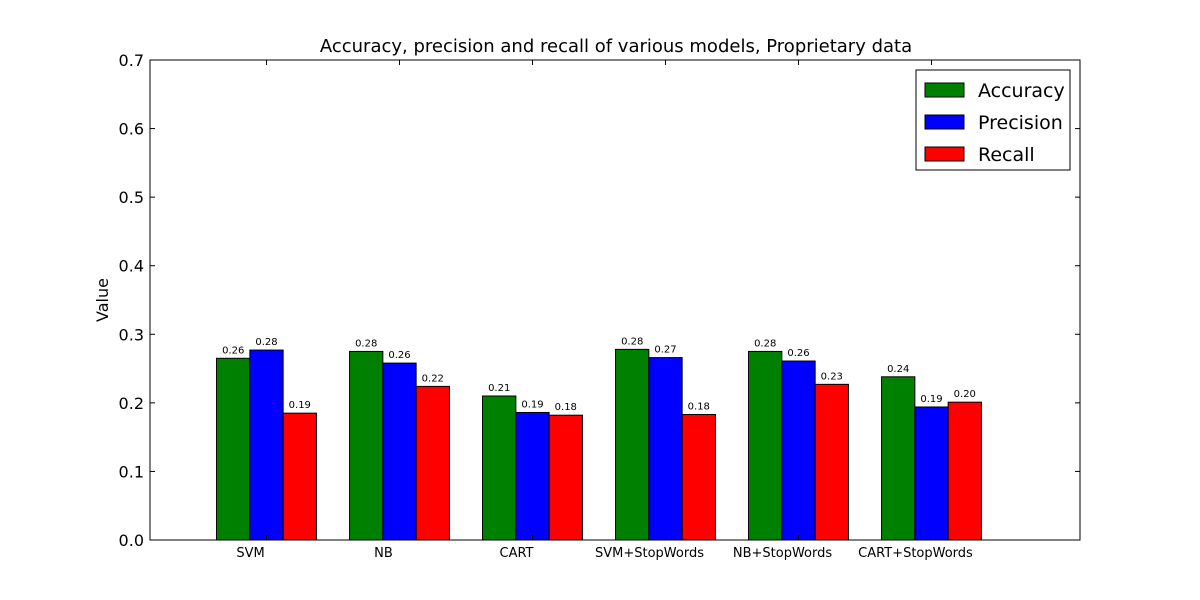  What do you see at coordinates (131, 334) in the screenshot?
I see `y-tick-label: 0.3` at bounding box center [131, 334].